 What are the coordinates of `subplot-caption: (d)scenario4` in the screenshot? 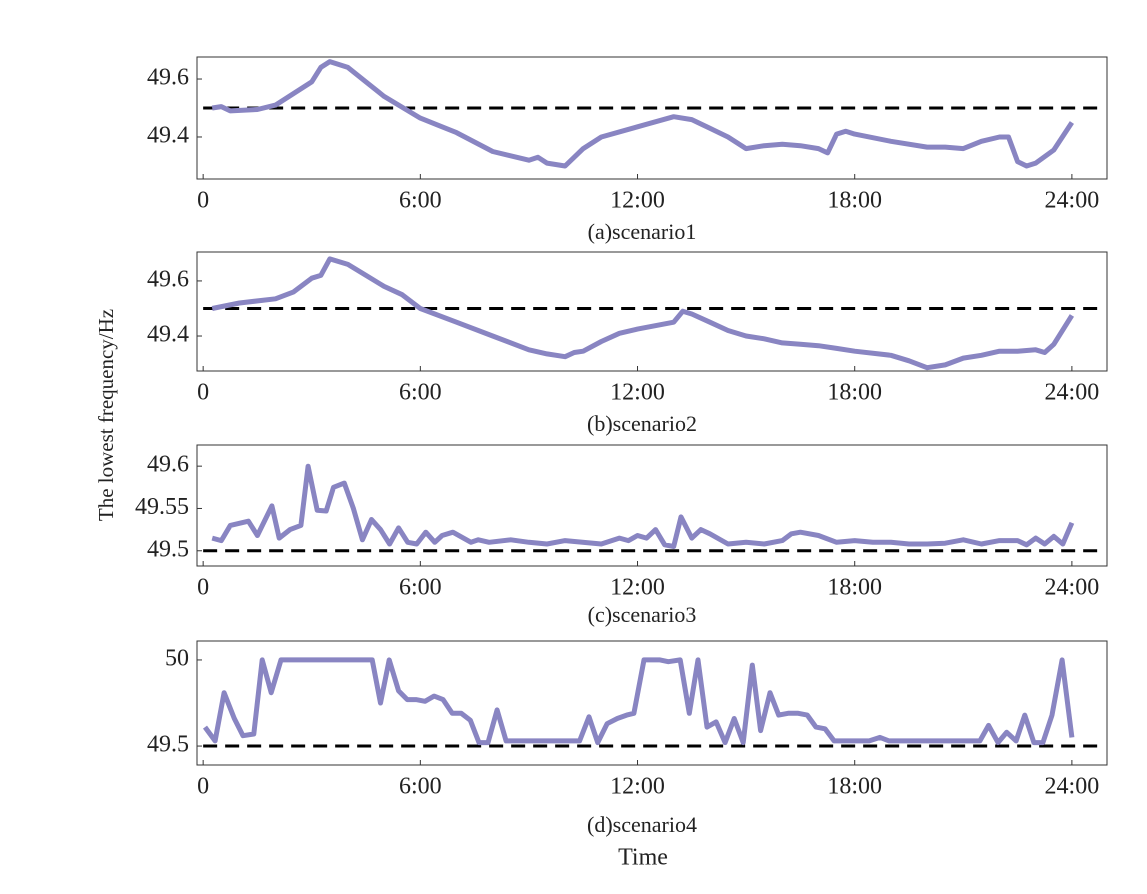 It's located at (642, 824).